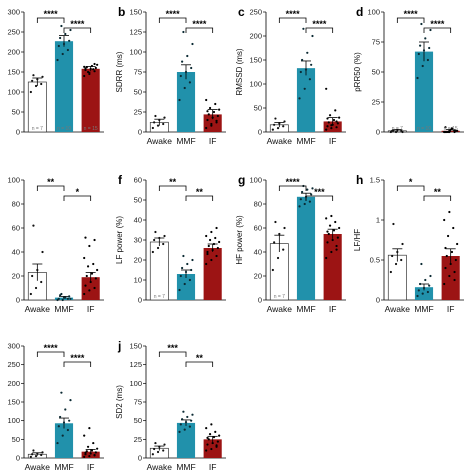 The image size is (474, 474). I want to click on y-tick-label: 1.5, so click(375, 180).